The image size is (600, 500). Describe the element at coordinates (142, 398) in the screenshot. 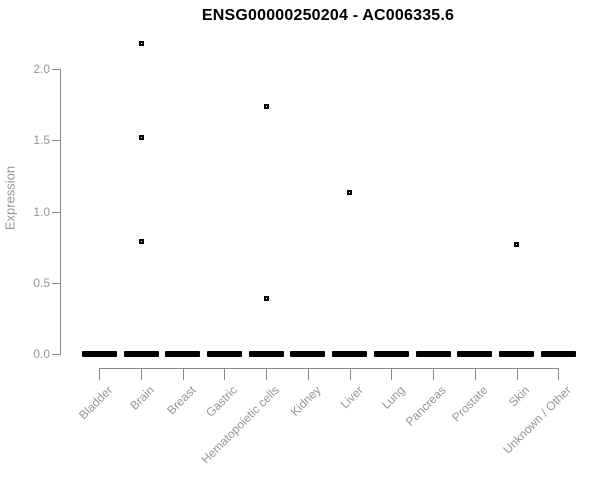

I see `x-tick-label: Brain` at that location.